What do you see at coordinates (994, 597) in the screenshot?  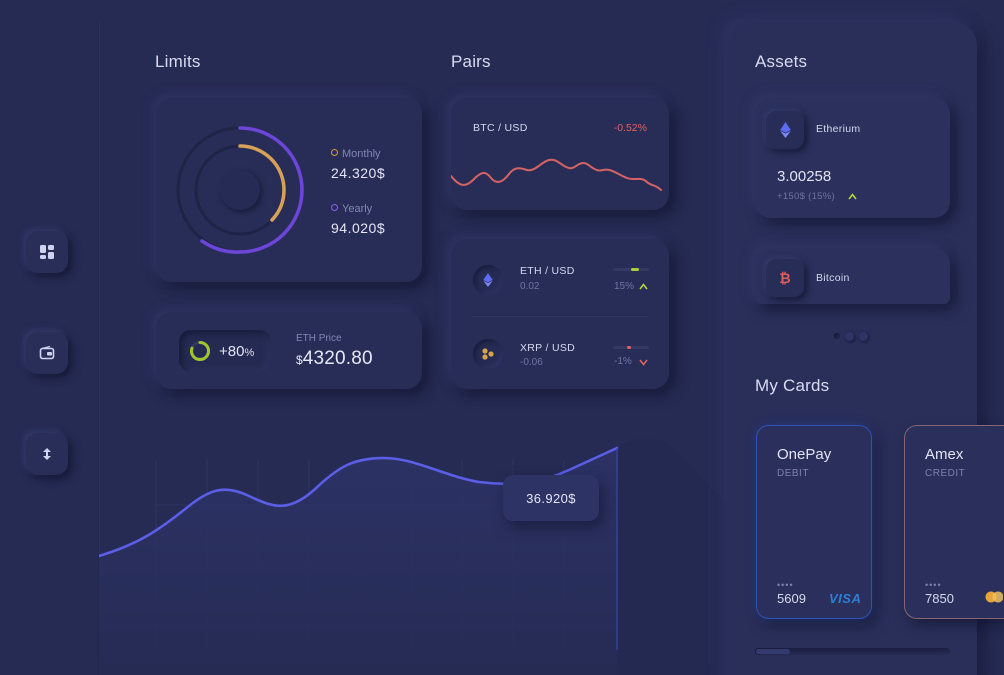 I see `mastercard-icon` at bounding box center [994, 597].